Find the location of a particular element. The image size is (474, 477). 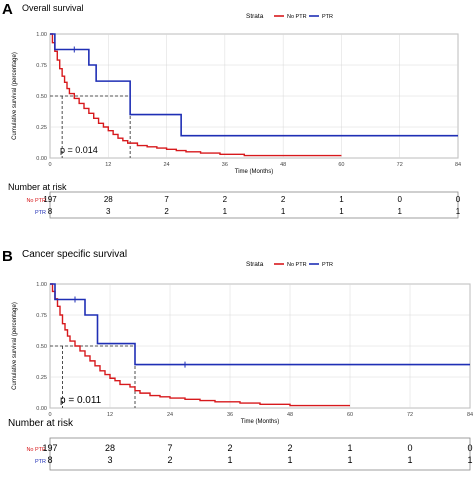

chart-title: Cancer specific survival is located at coordinates (74, 254).